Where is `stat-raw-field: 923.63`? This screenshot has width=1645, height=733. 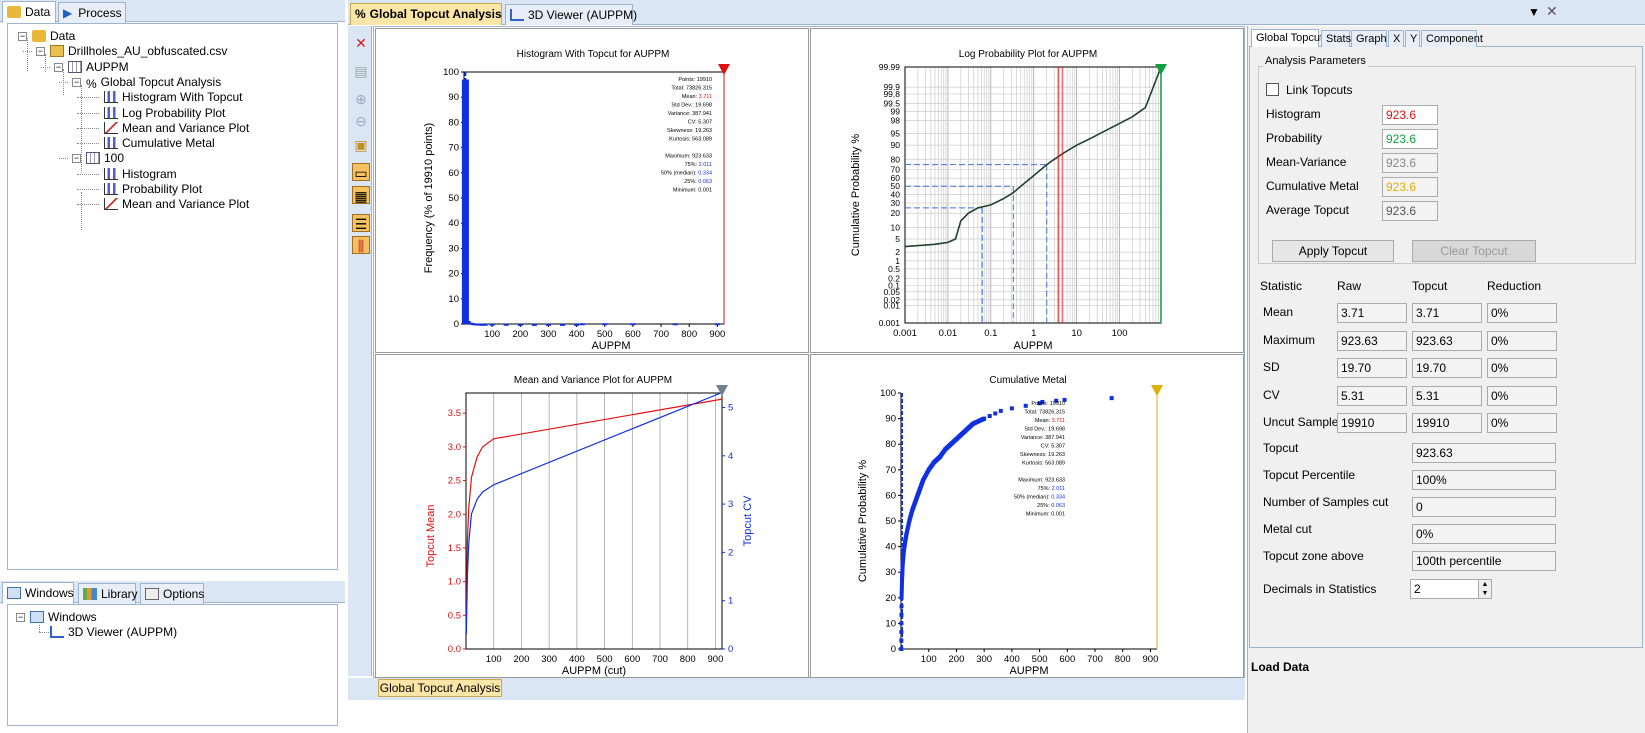 stat-raw-field: 923.63 is located at coordinates (1372, 340).